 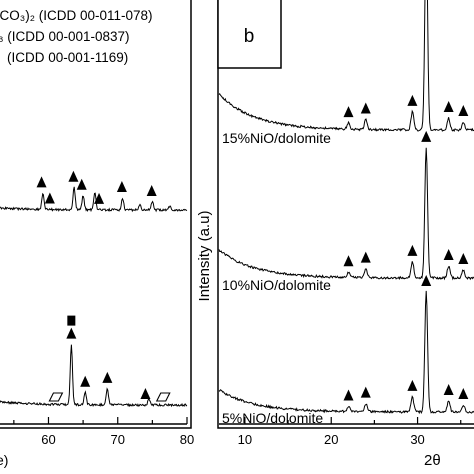 I want to click on panel-b-series-1-marker-3-triangle, so click(x=412, y=100).